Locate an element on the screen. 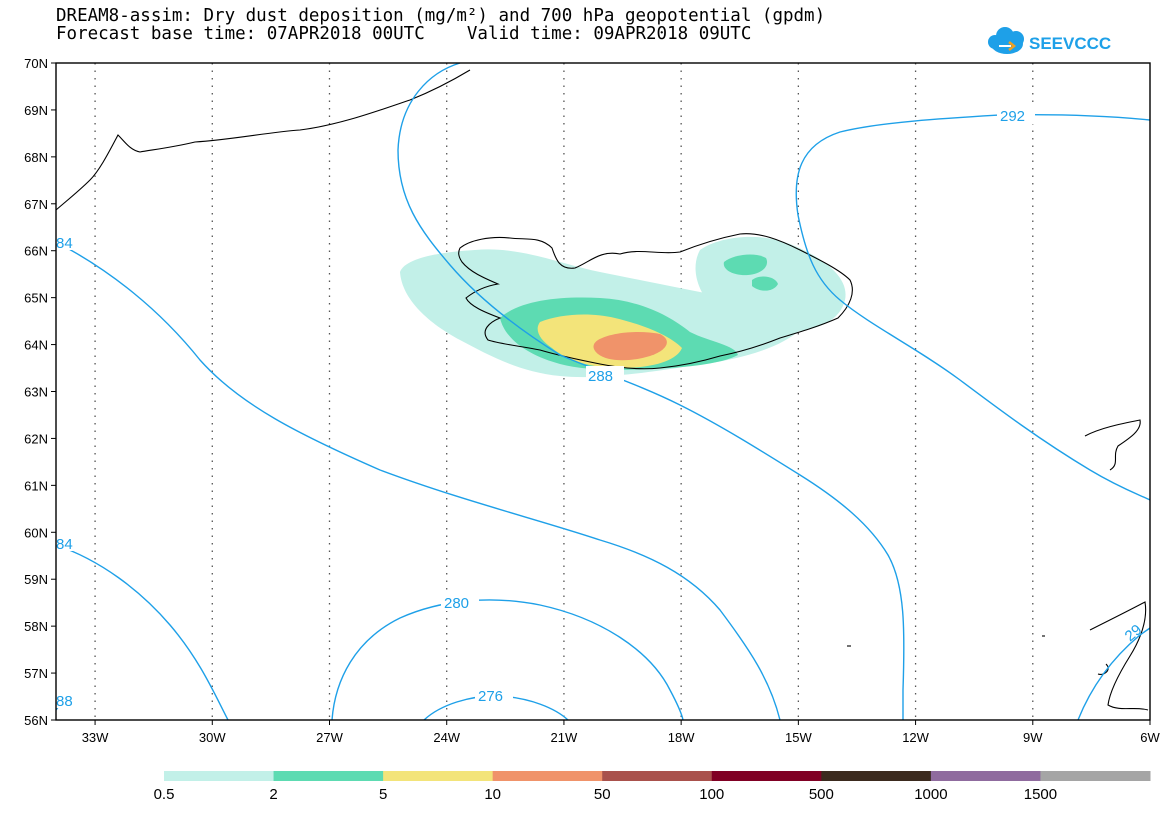 The height and width of the screenshot is (815, 1175). legend-label-100: 100 is located at coordinates (711, 794).